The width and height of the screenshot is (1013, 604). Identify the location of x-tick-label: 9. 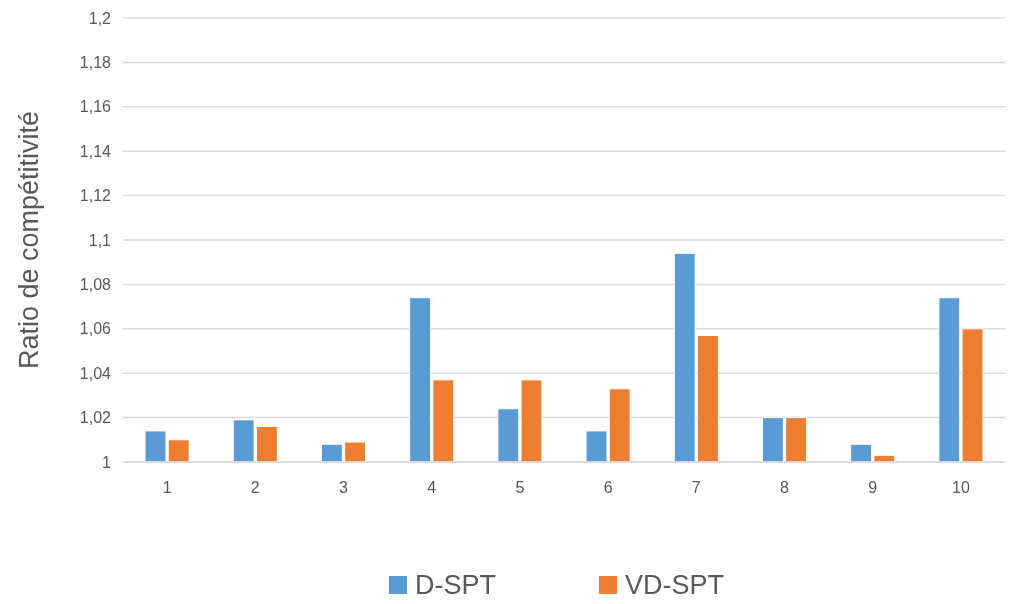
(873, 487).